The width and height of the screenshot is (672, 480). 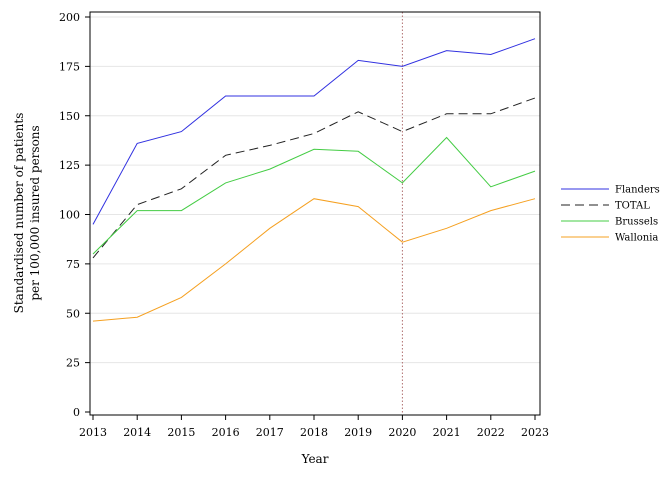 What do you see at coordinates (73, 363) in the screenshot?
I see `y-tick-label: 25` at bounding box center [73, 363].